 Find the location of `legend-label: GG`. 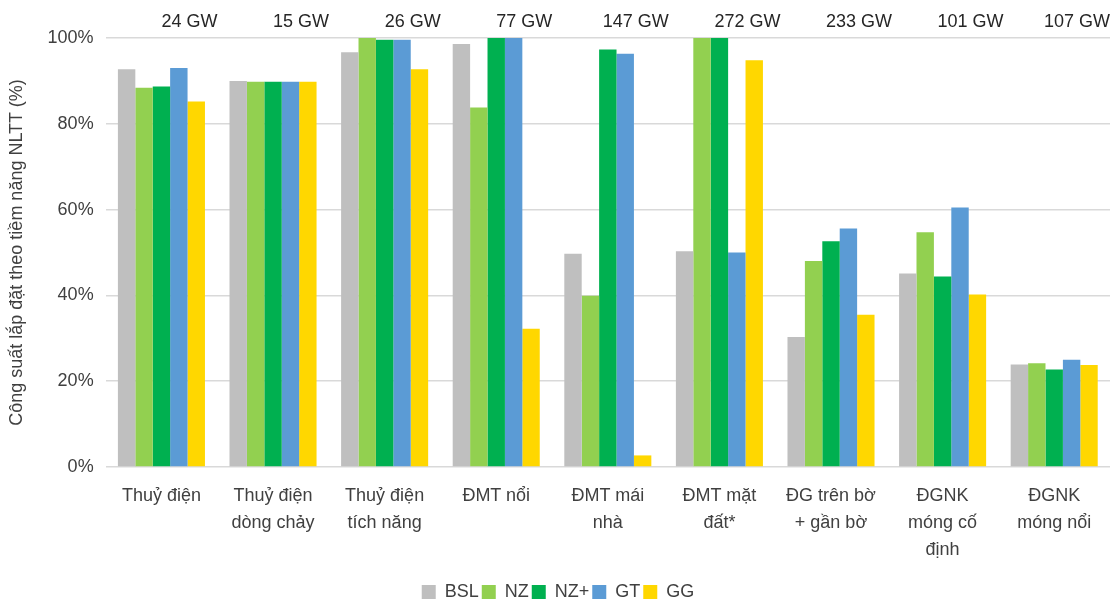

legend-label: GG is located at coordinates (680, 590).